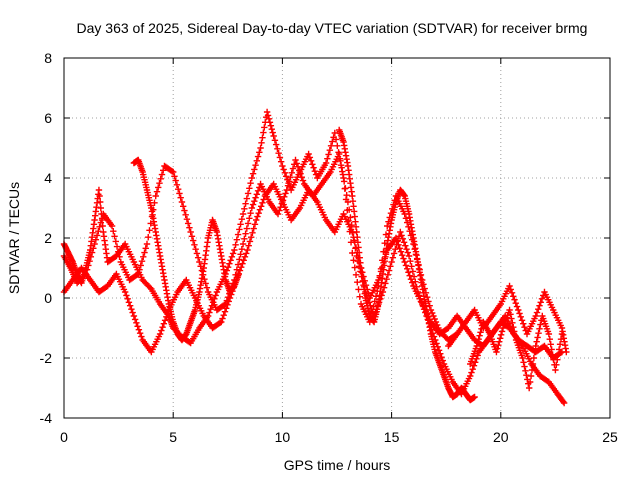 This screenshot has width=640, height=480. What do you see at coordinates (501, 437) in the screenshot?
I see `x-tick-label: 20` at bounding box center [501, 437].